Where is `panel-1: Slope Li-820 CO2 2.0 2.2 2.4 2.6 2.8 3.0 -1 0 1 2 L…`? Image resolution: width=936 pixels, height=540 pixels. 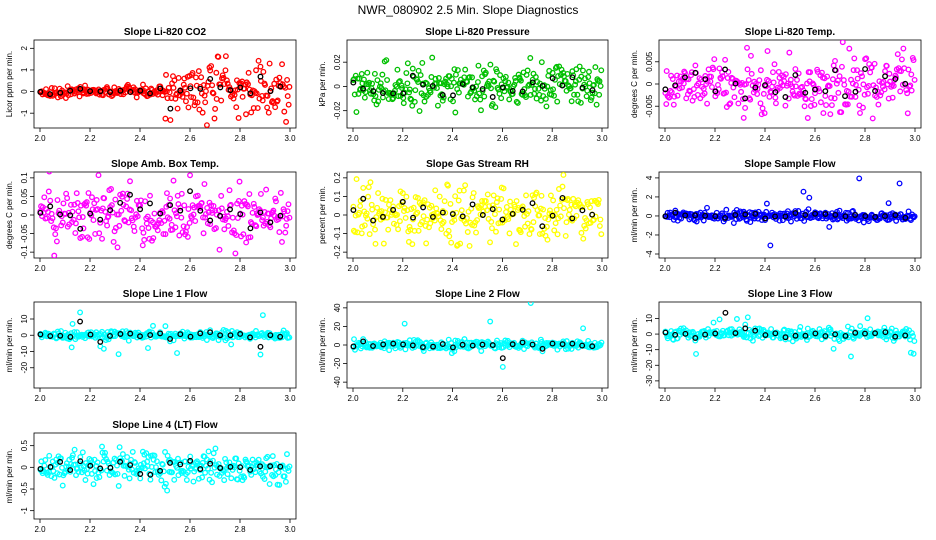
panel-1: Slope Li-820 CO2 2.0 2.2 2.4 2.6 2.8 3.0 -1 0 1 2 L… is located at coordinates (151, 85).